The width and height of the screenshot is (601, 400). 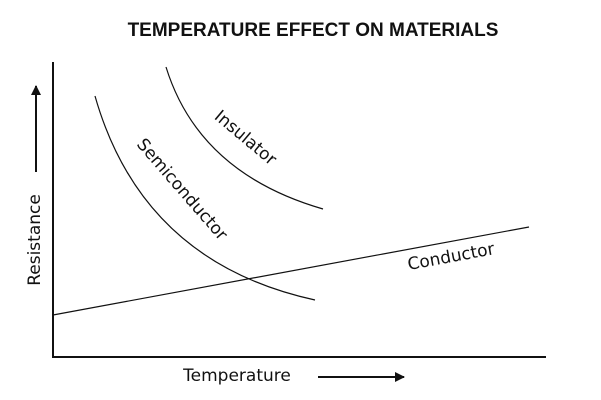 I want to click on series-line-insulator, so click(x=244, y=138).